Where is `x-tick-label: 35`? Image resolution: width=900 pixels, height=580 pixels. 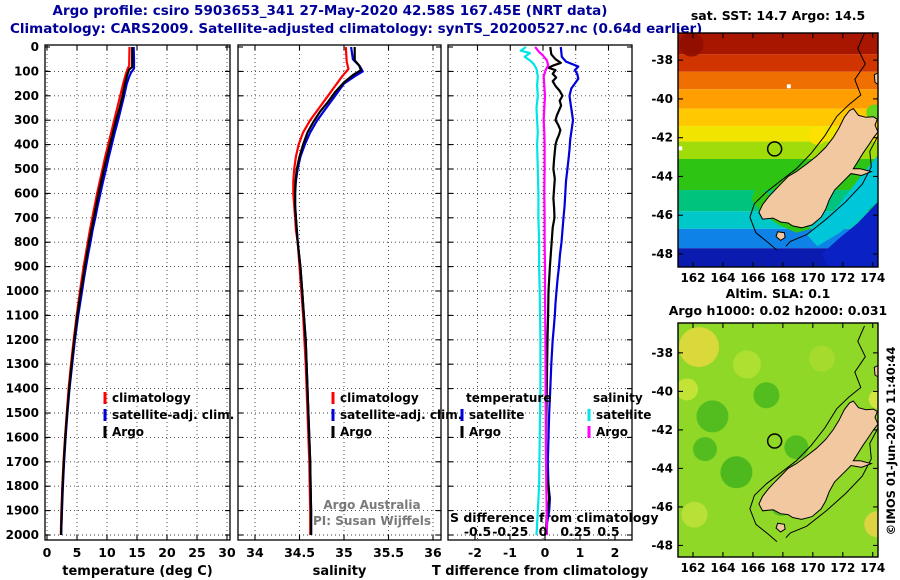 x-tick-label: 35 is located at coordinates (343, 552).